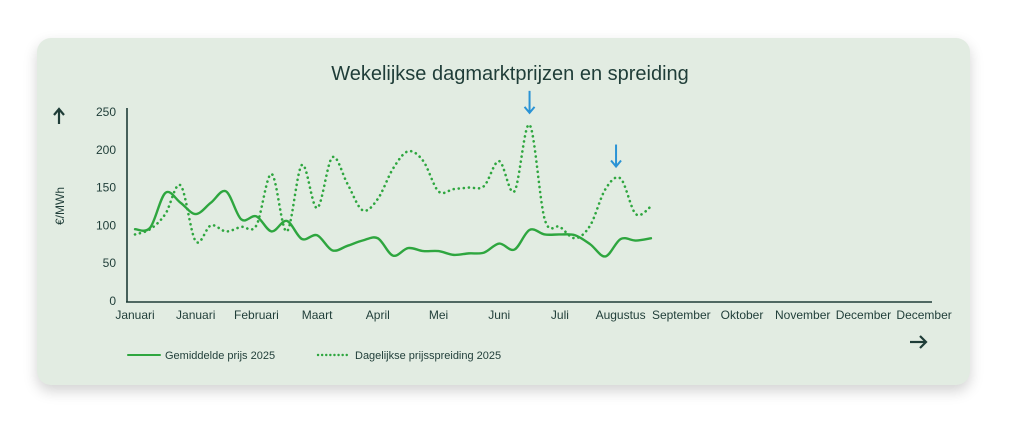 The width and height of the screenshot is (1024, 445). Describe the element at coordinates (112, 301) in the screenshot. I see `y-tick-label: 0` at that location.